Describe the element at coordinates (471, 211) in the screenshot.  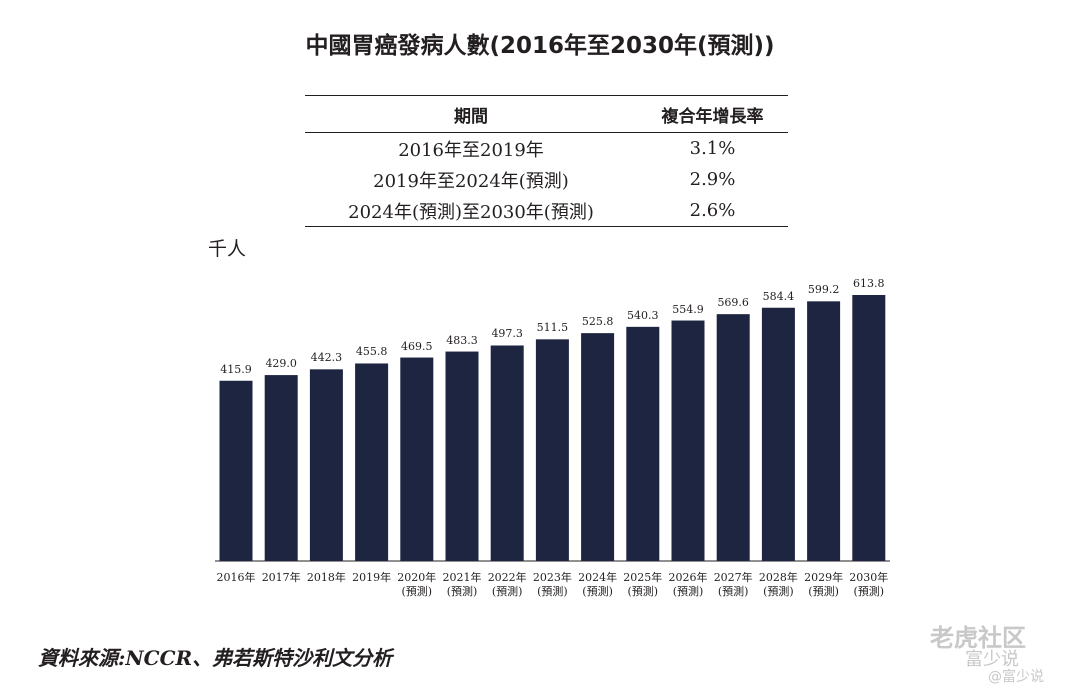
I see `table-cell: 2024年(預測)至2030年(預測)` at that location.